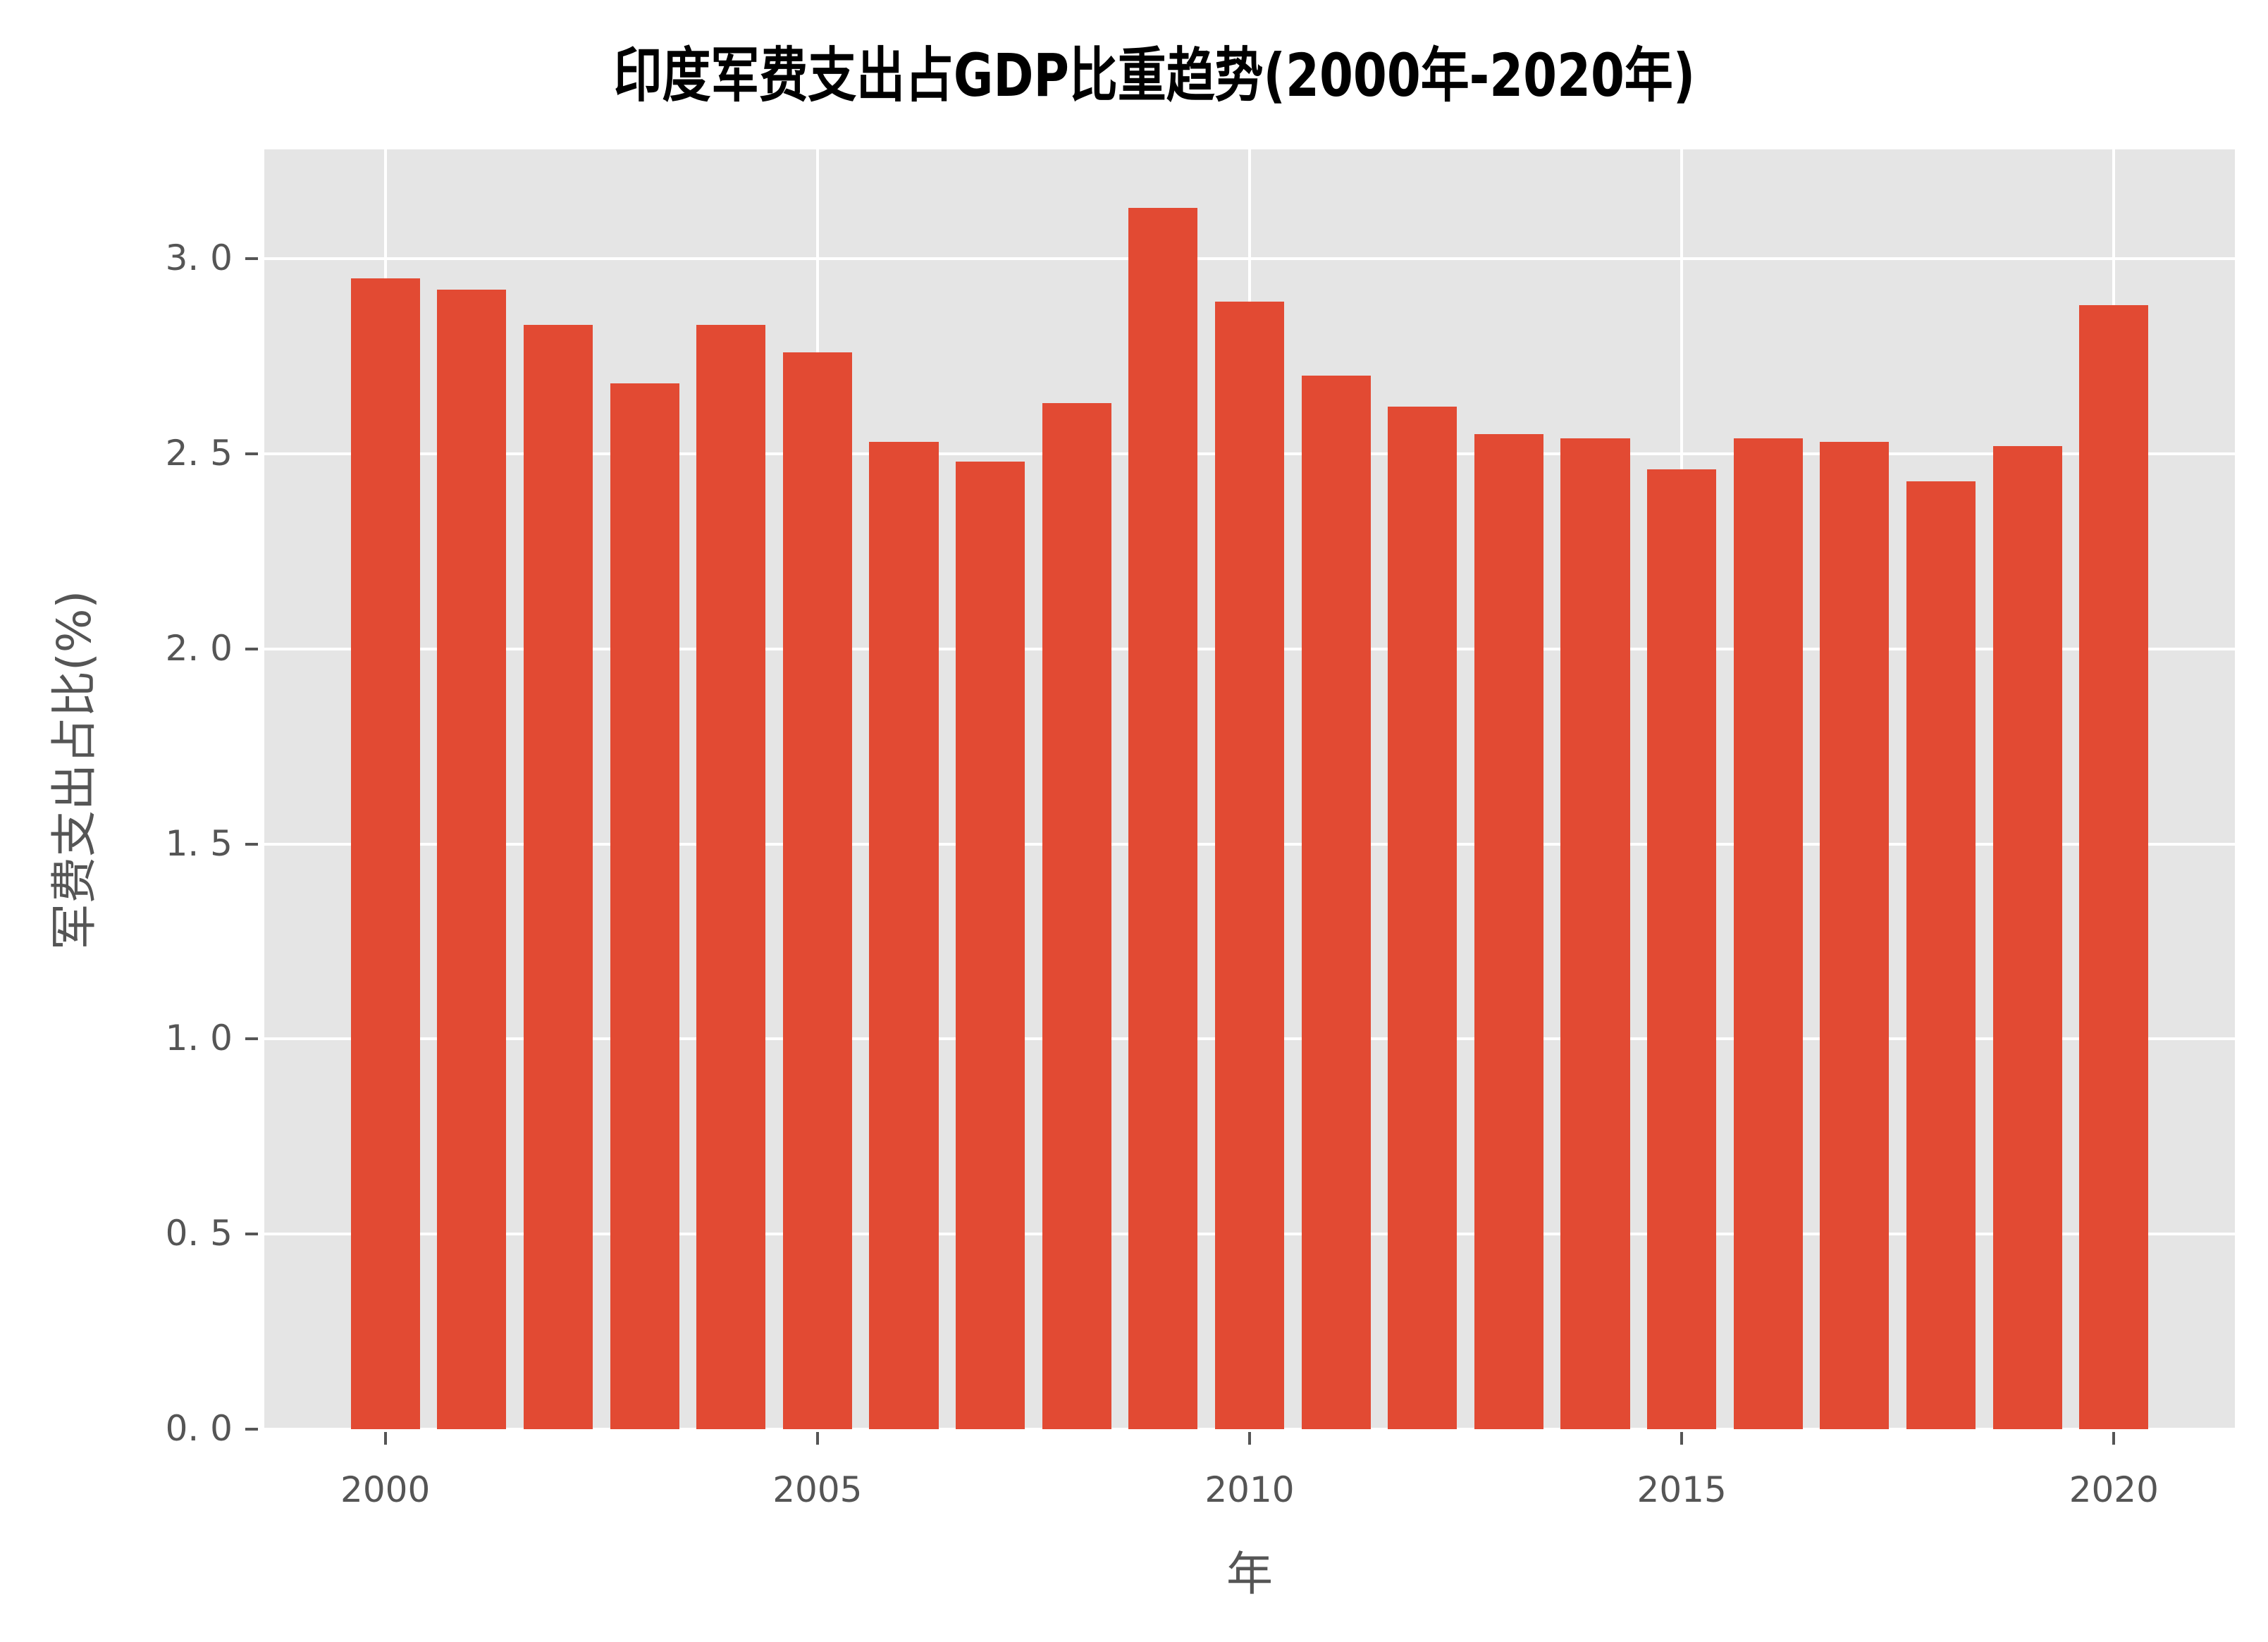 Image resolution: width=2268 pixels, height=1642 pixels. I want to click on bar-2016, so click(1768, 933).